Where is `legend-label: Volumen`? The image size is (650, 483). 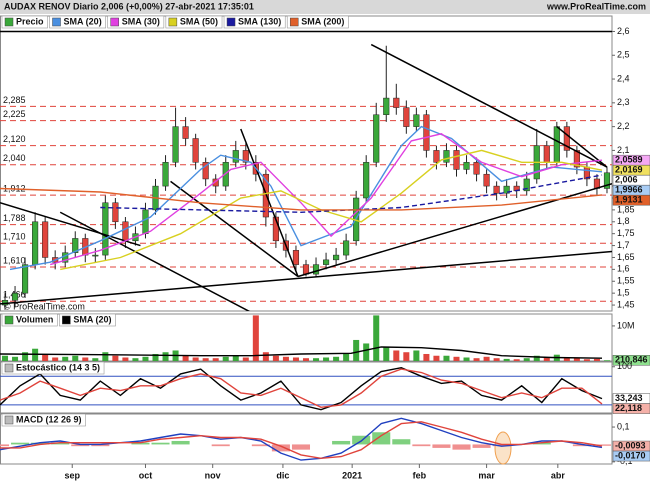
legend-label: Volumen is located at coordinates (34, 319).